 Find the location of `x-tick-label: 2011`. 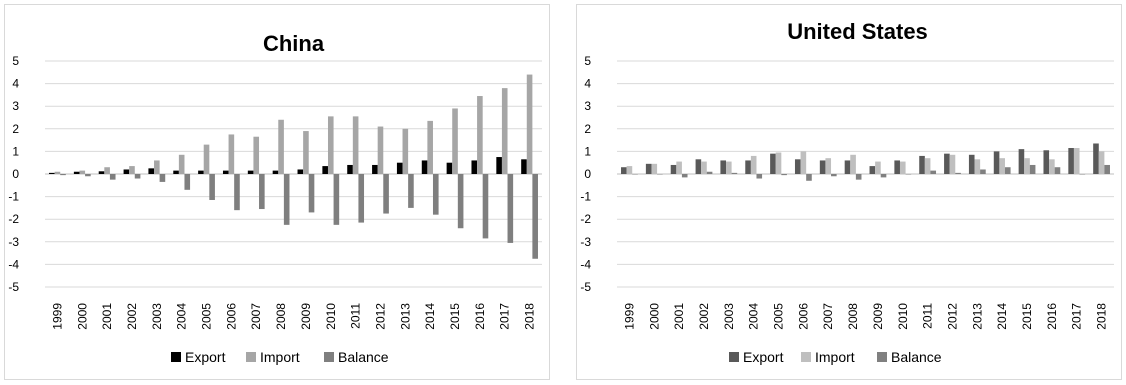

x-tick-label: 2011 is located at coordinates (928, 316).